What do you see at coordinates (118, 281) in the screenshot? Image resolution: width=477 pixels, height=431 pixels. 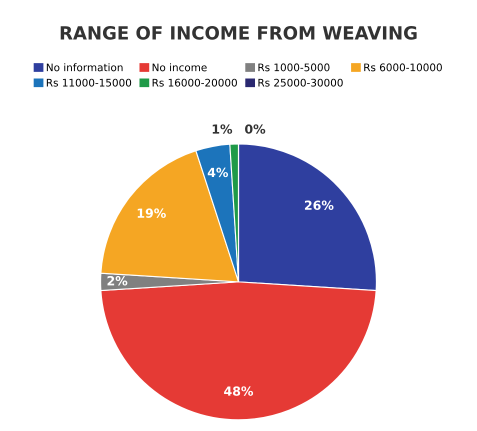 I see `data-label: 2%` at bounding box center [118, 281].